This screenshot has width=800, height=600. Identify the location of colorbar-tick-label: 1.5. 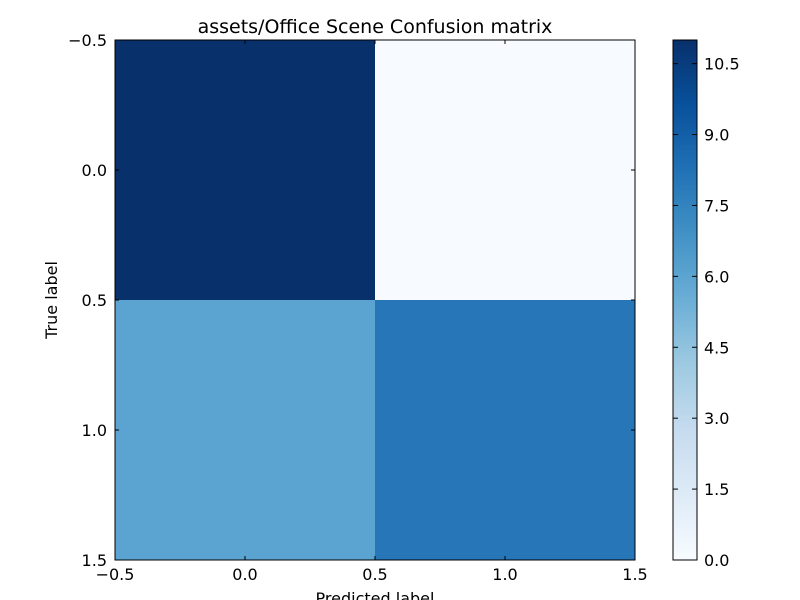
(716, 489).